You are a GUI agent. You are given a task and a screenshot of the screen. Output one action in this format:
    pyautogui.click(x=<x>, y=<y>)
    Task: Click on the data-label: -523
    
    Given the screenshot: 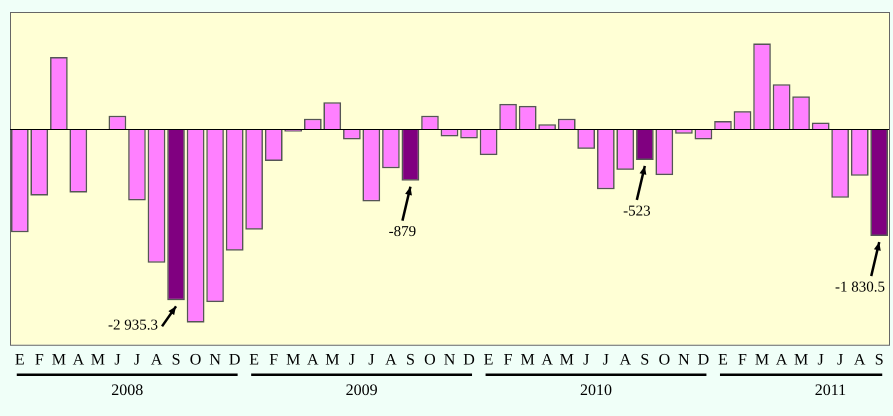 What is the action you would take?
    pyautogui.click(x=637, y=211)
    